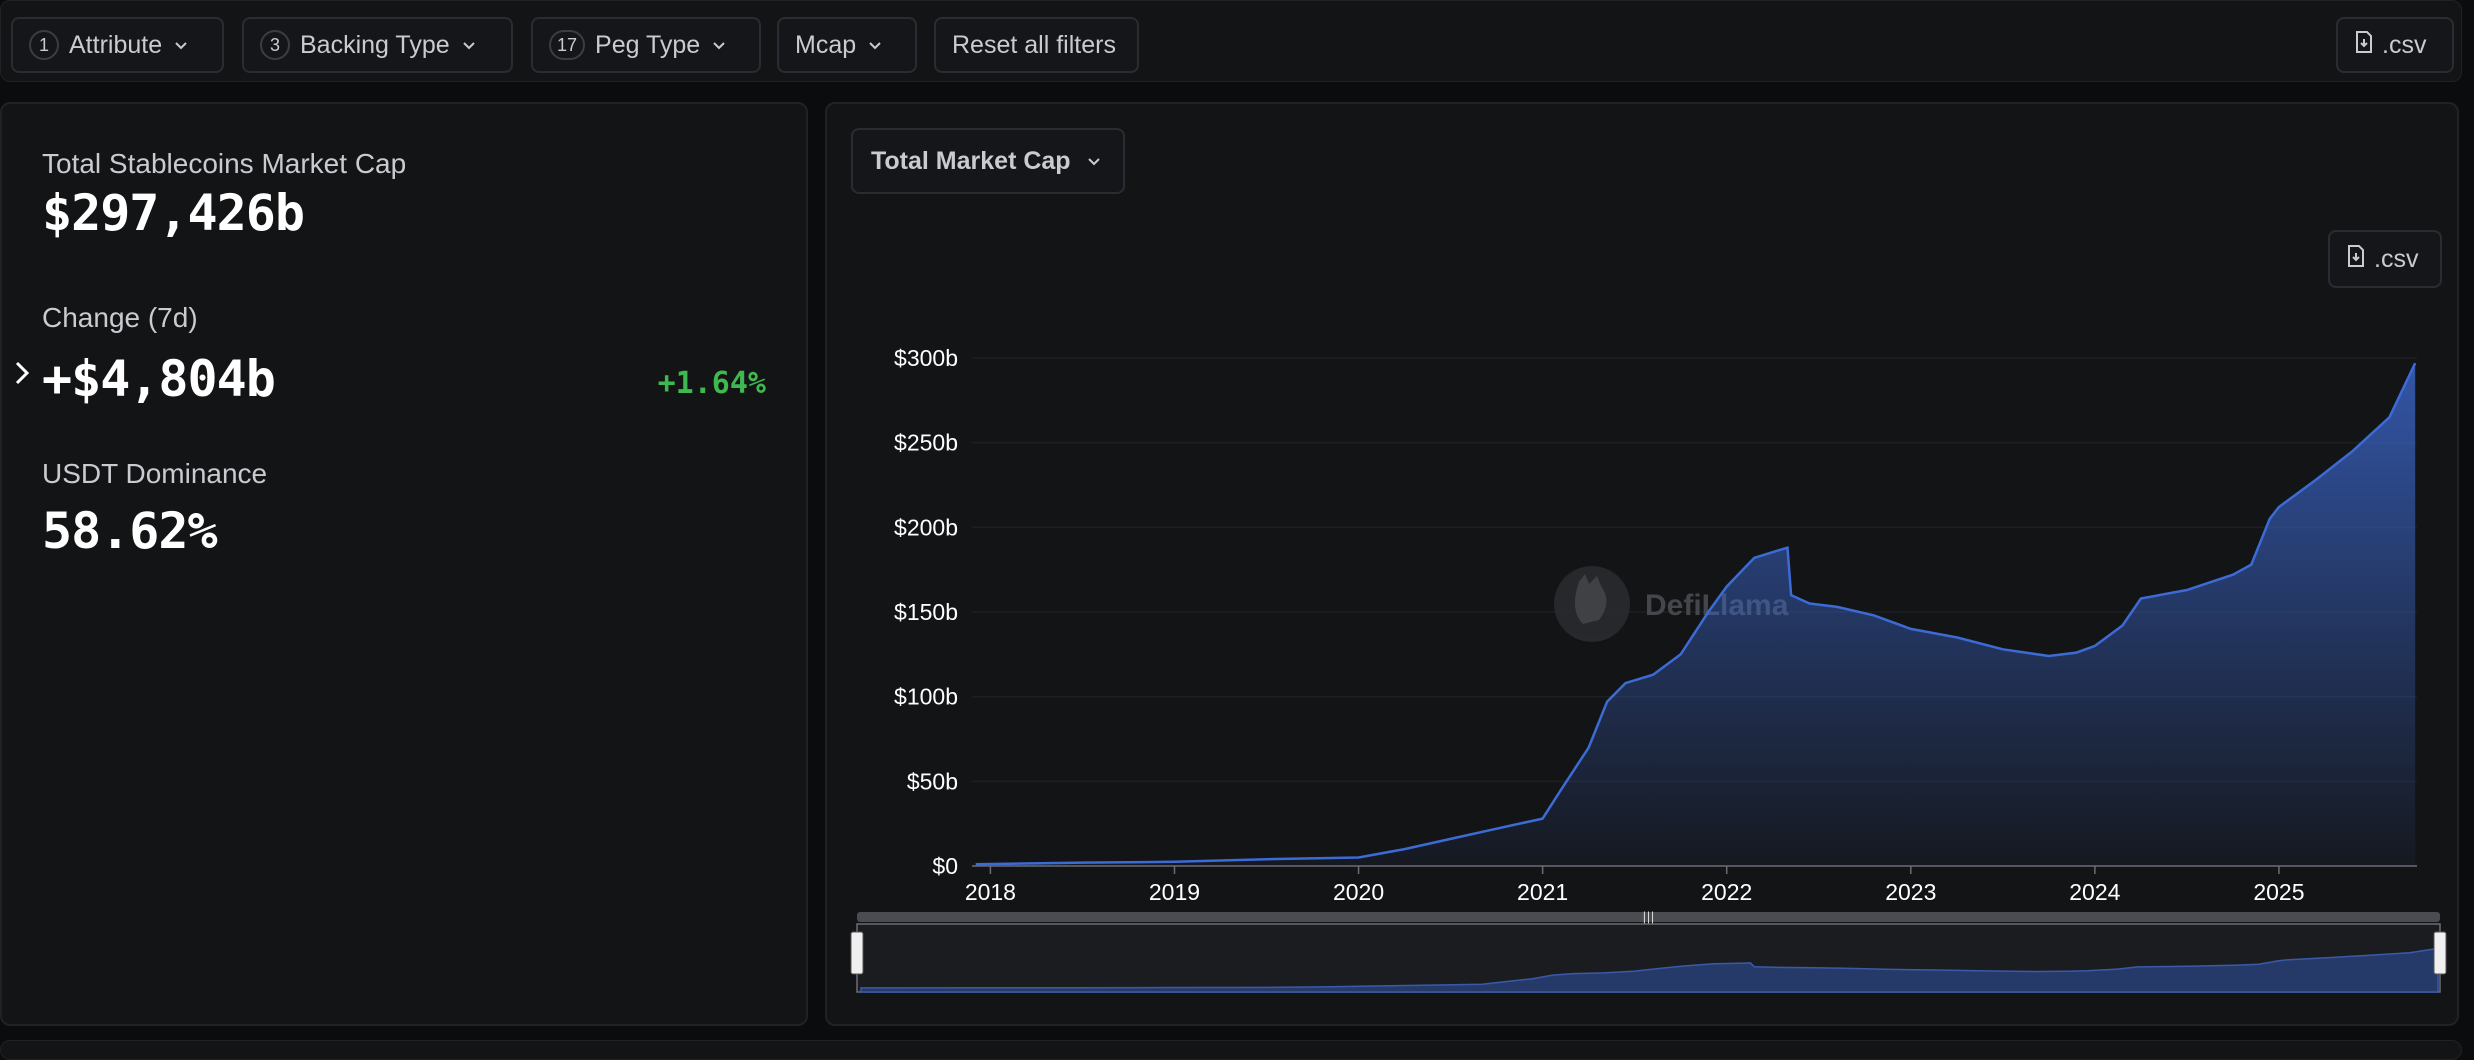 The height and width of the screenshot is (1060, 2474). I want to click on x-tick-label: 2020, so click(1358, 892).